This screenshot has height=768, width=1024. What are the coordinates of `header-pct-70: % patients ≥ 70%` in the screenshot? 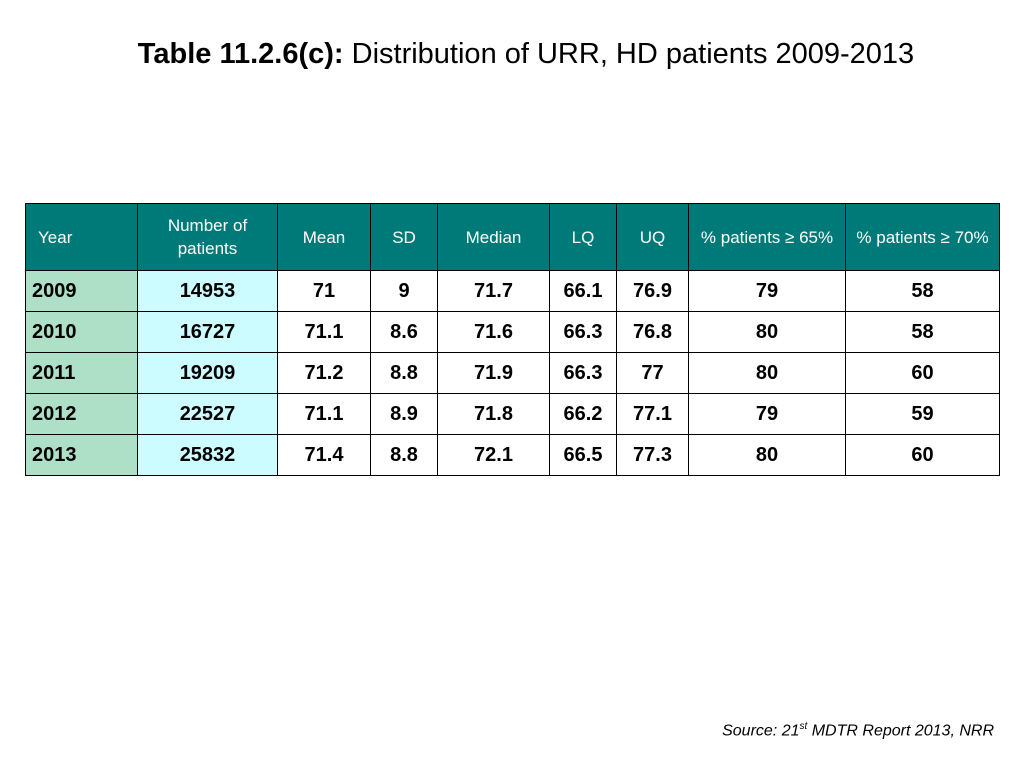 It's located at (922, 237).